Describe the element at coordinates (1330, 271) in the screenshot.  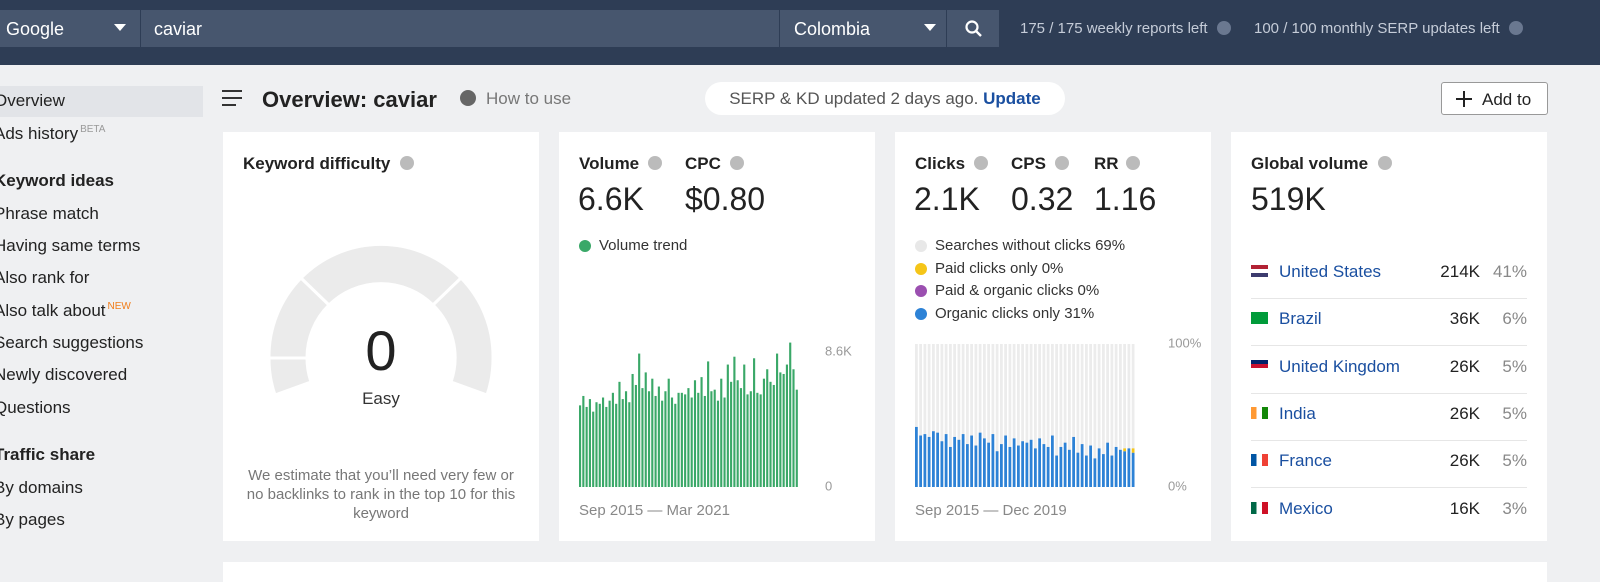
I see `country-name: United States` at that location.